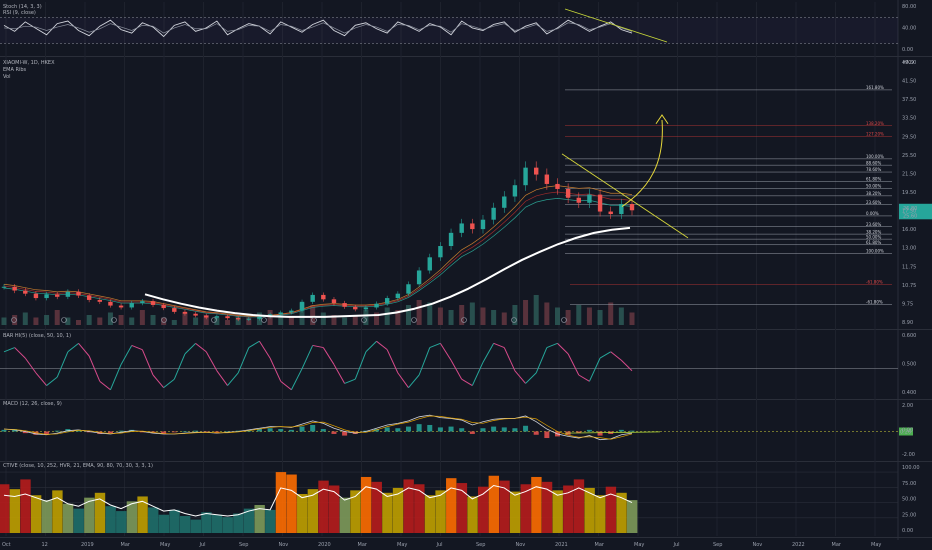 The width and height of the screenshot is (932, 550). Describe the element at coordinates (37, 336) in the screenshot. I see `bbhl-header: BAR HI(5) (close, 50, 10, 1)` at that location.